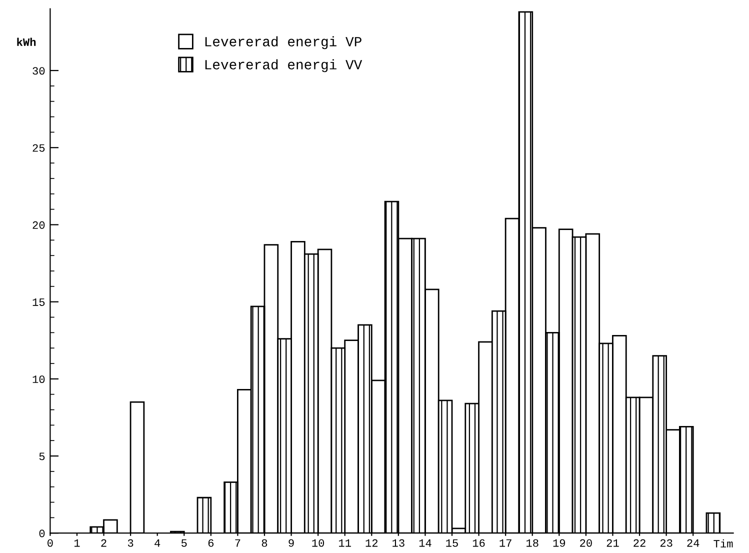 Image resolution: width=749 pixels, height=553 pixels. Describe the element at coordinates (318, 543) in the screenshot. I see `x-tick-label: 10` at that location.